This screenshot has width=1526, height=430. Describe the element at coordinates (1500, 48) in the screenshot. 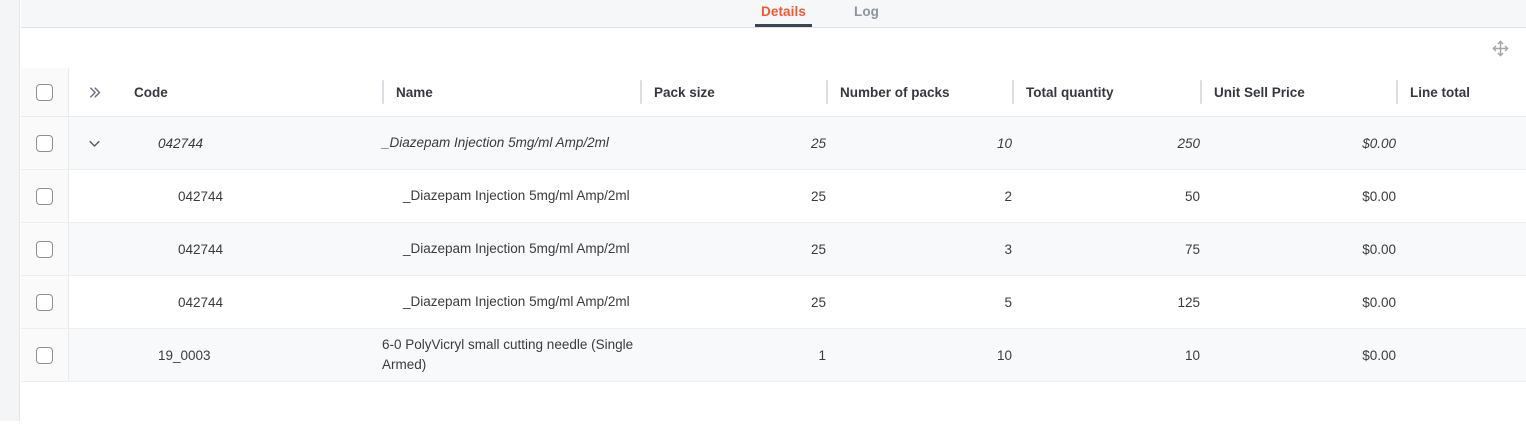

I see `move-four-arrows-icon` at that location.